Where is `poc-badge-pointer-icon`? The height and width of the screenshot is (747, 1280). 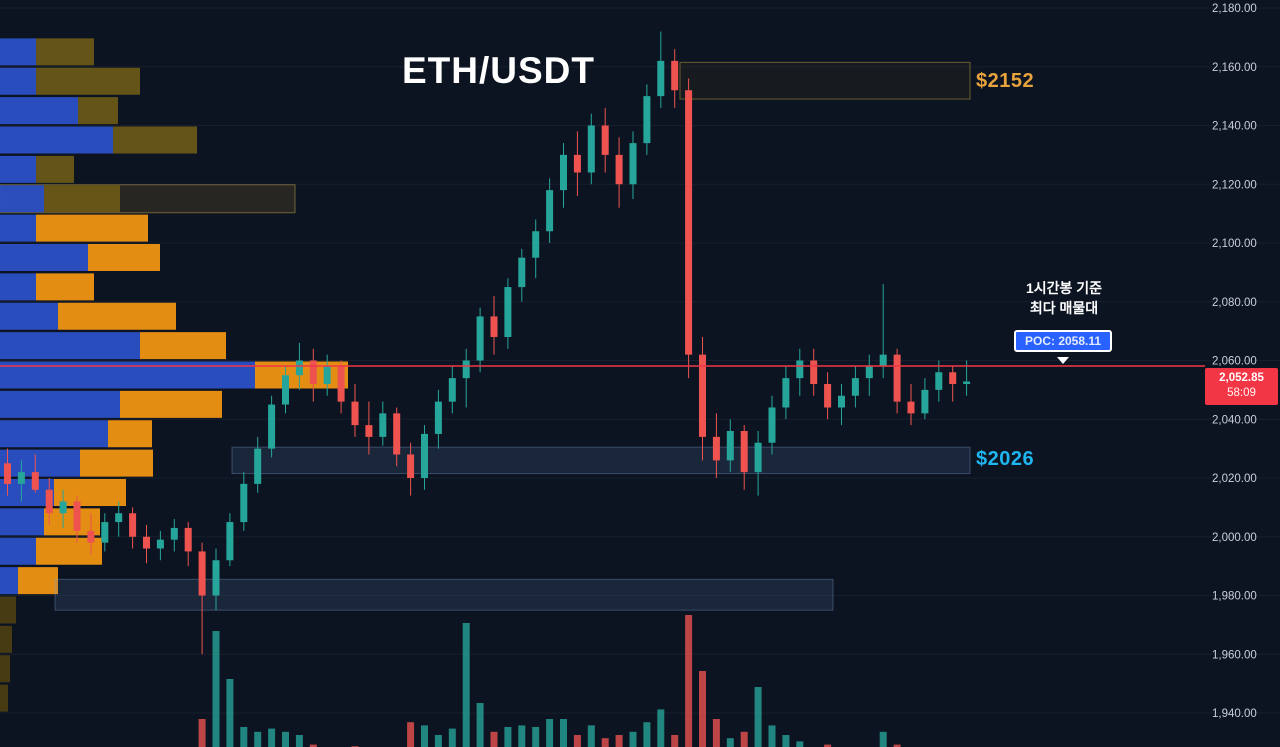
poc-badge-pointer-icon is located at coordinates (1063, 360).